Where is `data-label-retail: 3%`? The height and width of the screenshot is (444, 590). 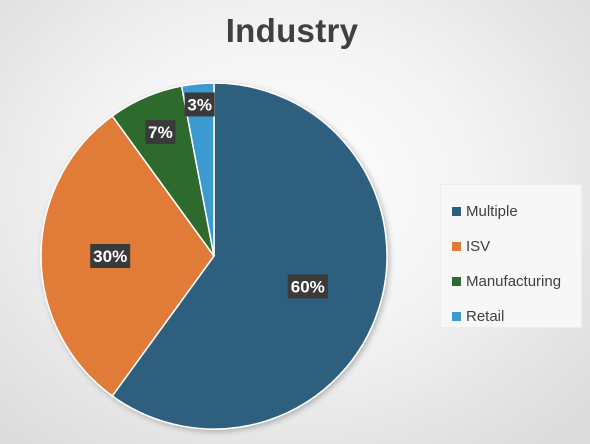
data-label-retail: 3% is located at coordinates (199, 104).